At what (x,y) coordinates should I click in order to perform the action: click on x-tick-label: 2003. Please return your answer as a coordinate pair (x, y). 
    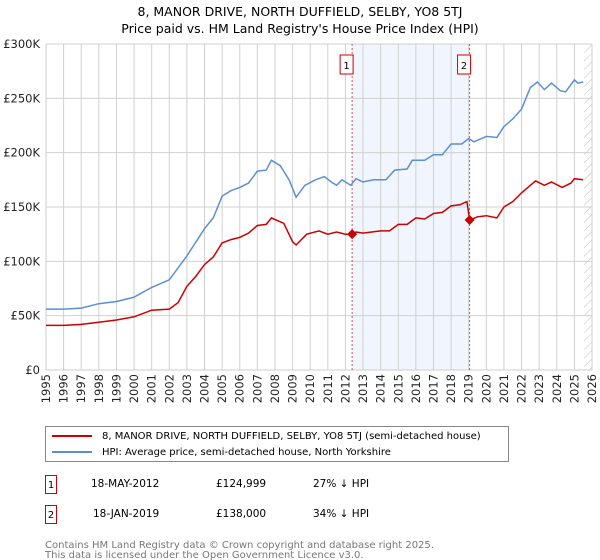
    Looking at the image, I should click on (187, 388).